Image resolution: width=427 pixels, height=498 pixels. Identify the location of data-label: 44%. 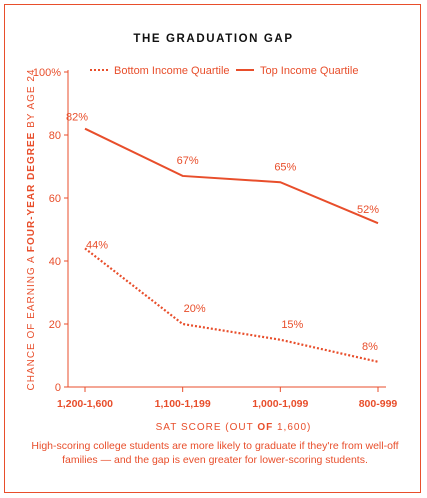
(97, 245).